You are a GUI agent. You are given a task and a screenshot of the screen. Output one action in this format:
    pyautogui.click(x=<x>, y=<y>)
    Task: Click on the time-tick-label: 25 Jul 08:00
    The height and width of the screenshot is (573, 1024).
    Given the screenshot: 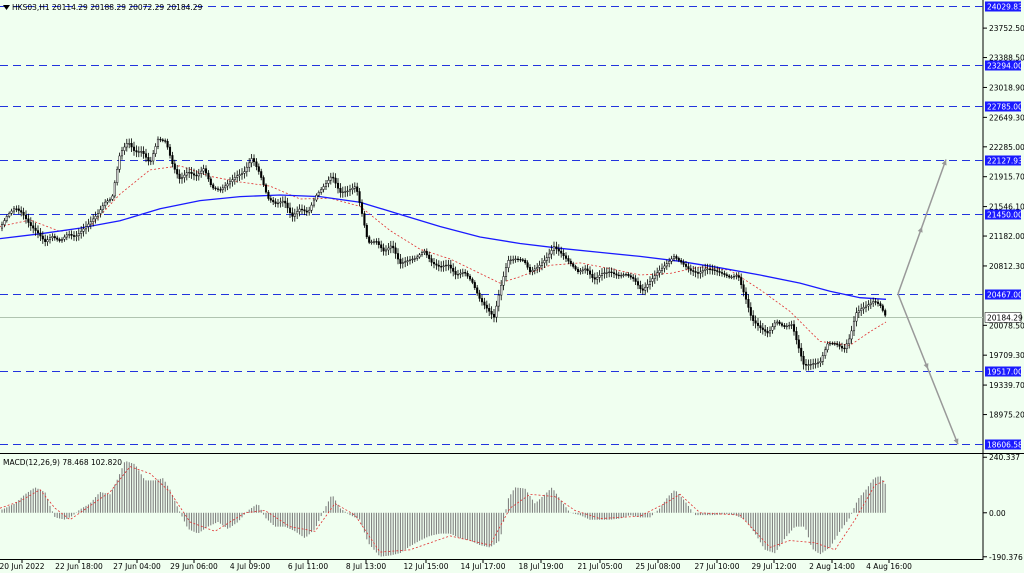 What is the action you would take?
    pyautogui.click(x=658, y=566)
    